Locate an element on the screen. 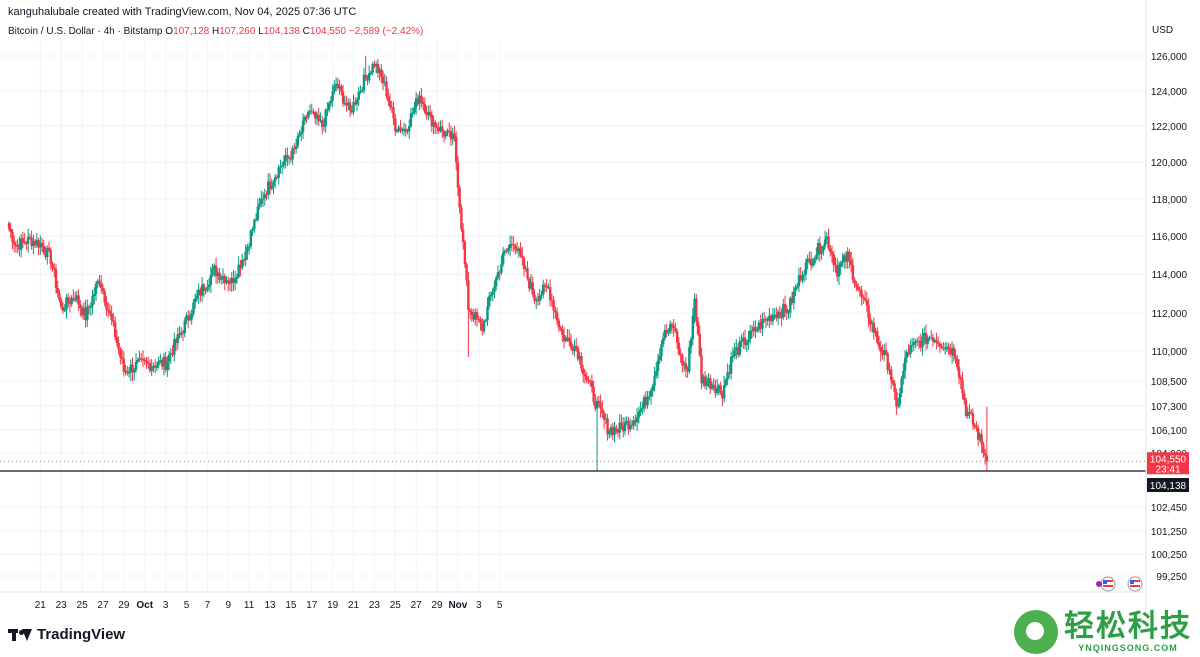  tradingview-logo: TradingView is located at coordinates (66, 634).